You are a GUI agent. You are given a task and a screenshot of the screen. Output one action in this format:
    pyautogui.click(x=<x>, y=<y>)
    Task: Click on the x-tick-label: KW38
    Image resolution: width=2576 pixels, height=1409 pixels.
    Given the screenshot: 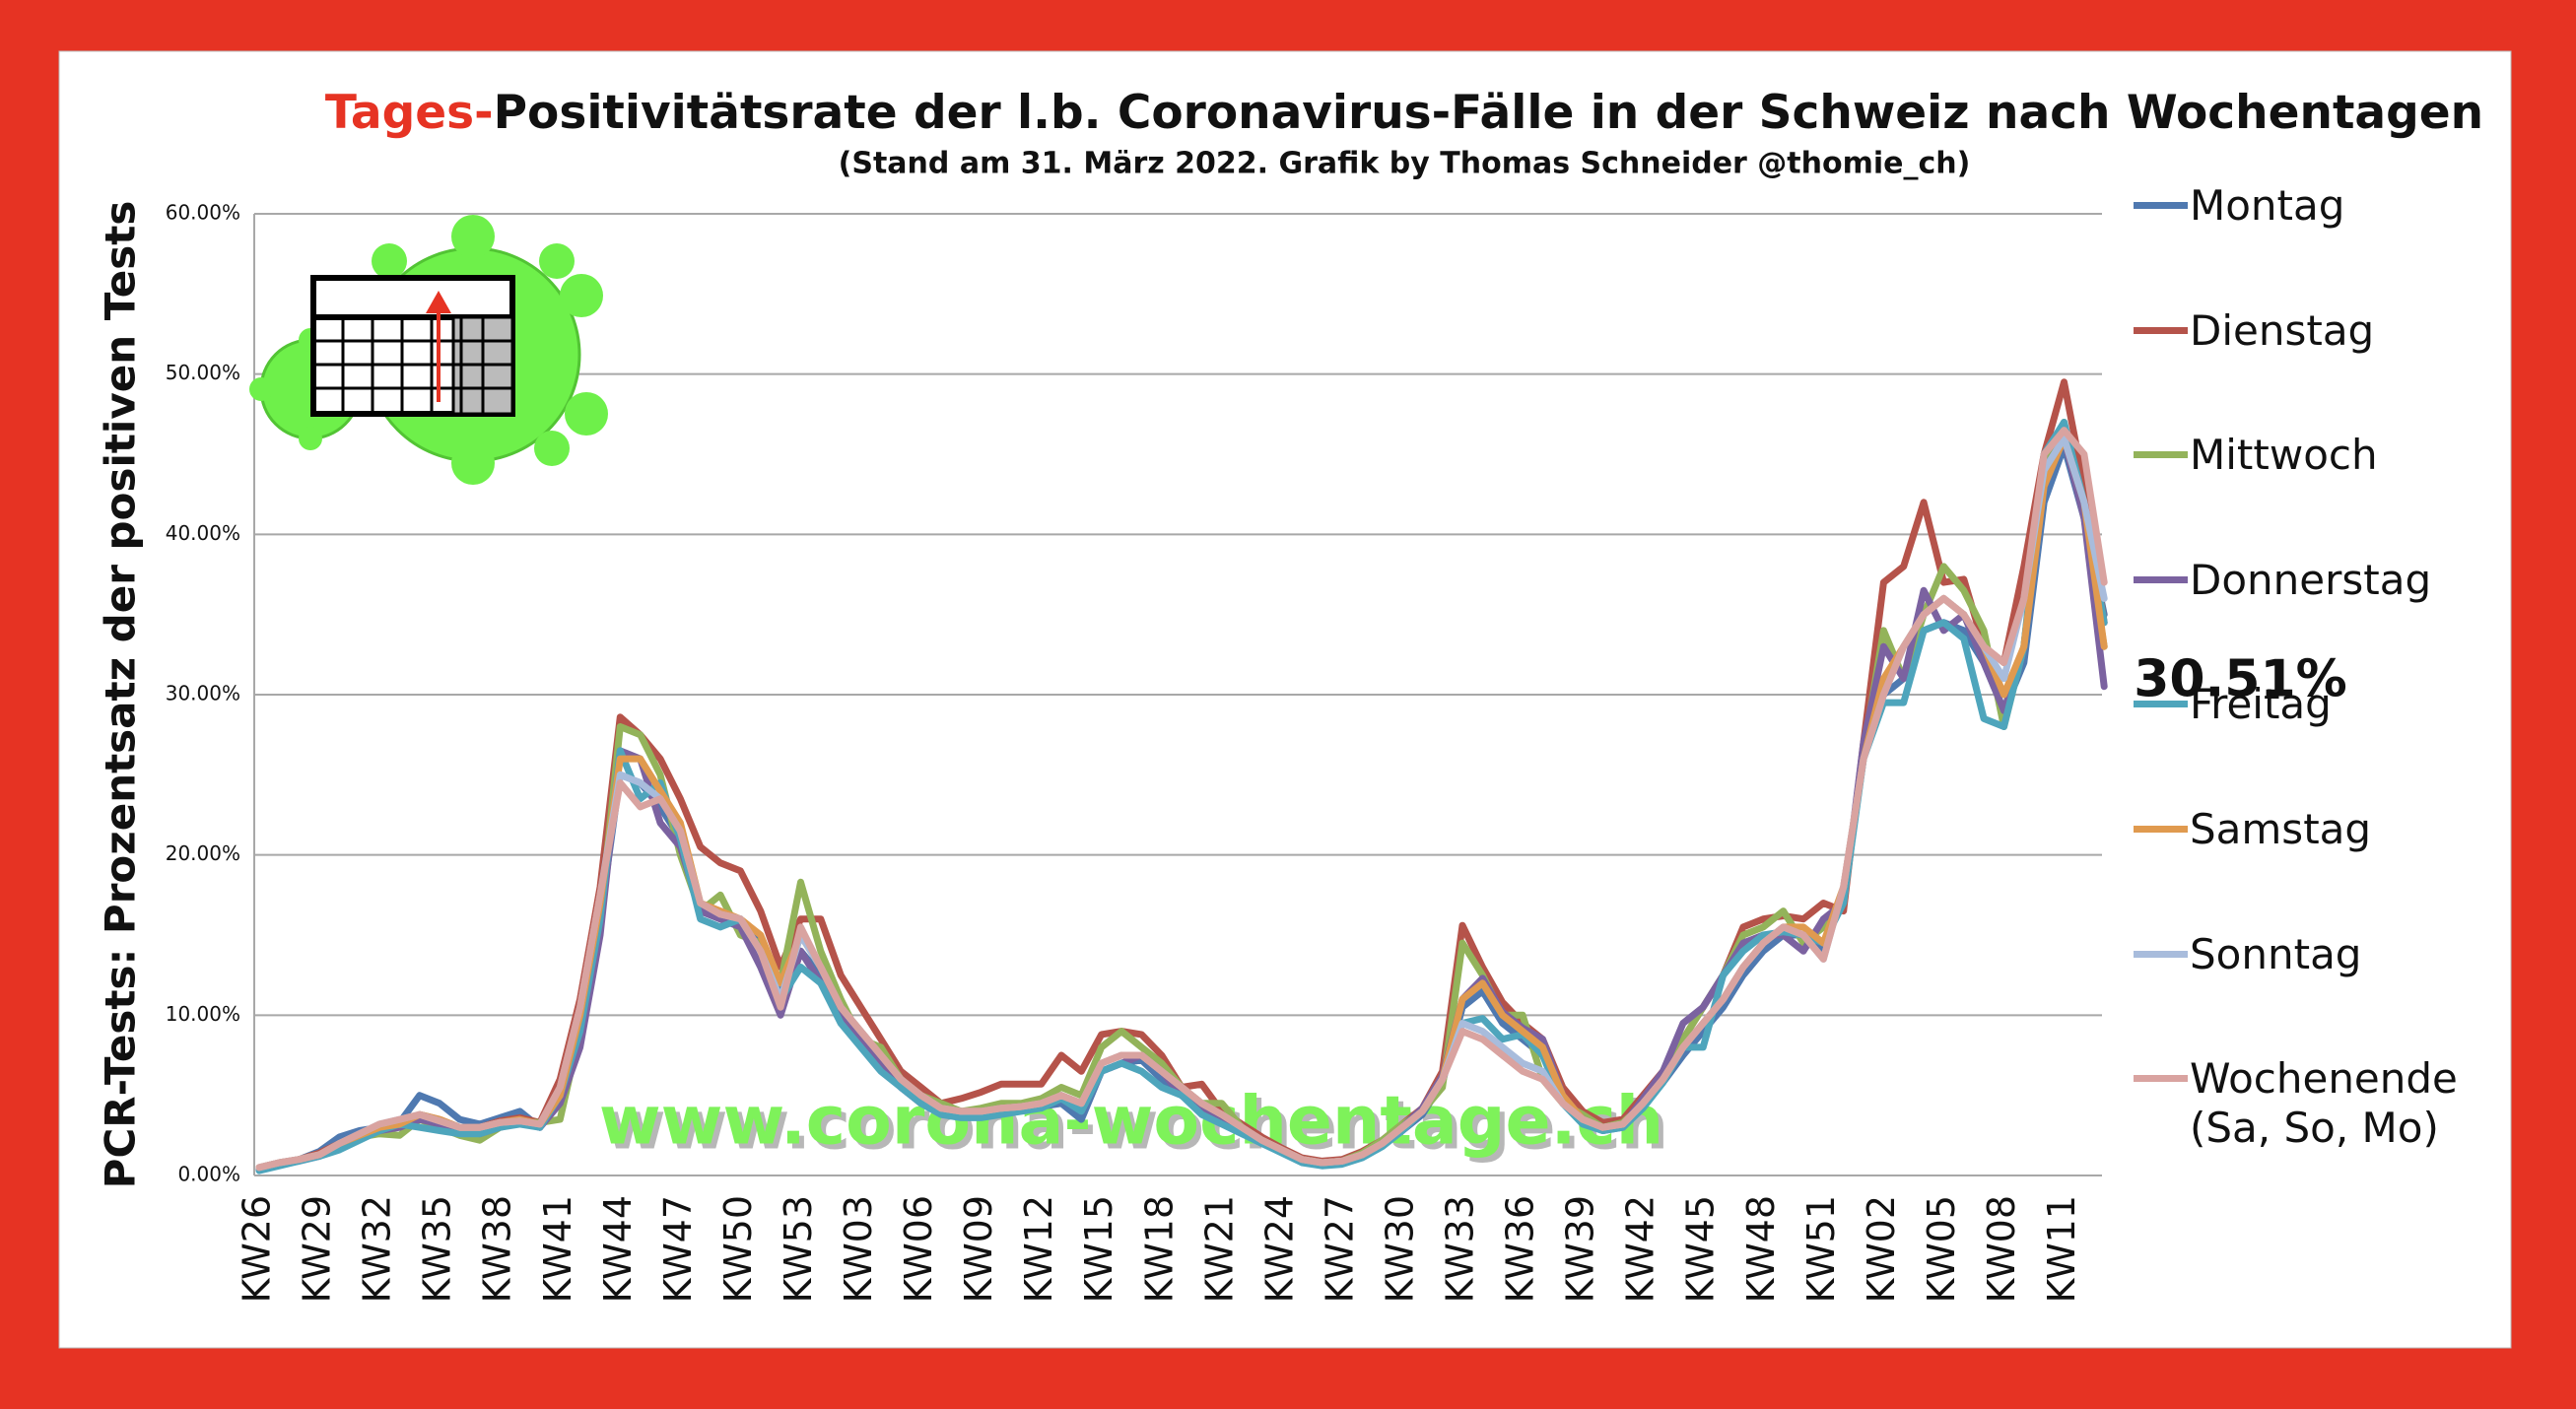 What is the action you would take?
    pyautogui.click(x=497, y=1249)
    